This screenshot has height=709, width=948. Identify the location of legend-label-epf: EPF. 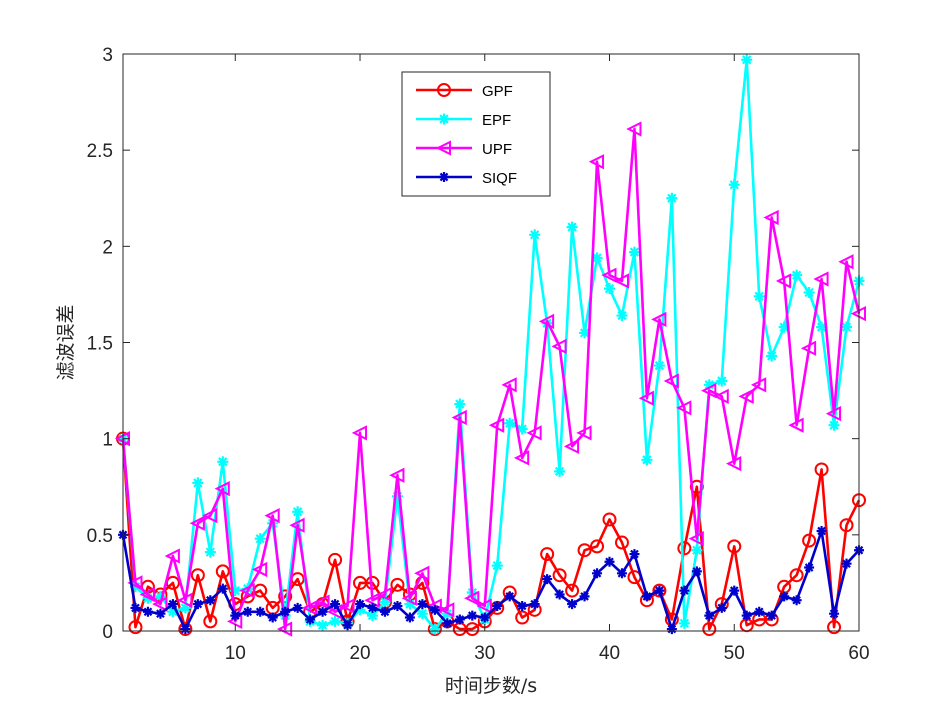
(496, 120).